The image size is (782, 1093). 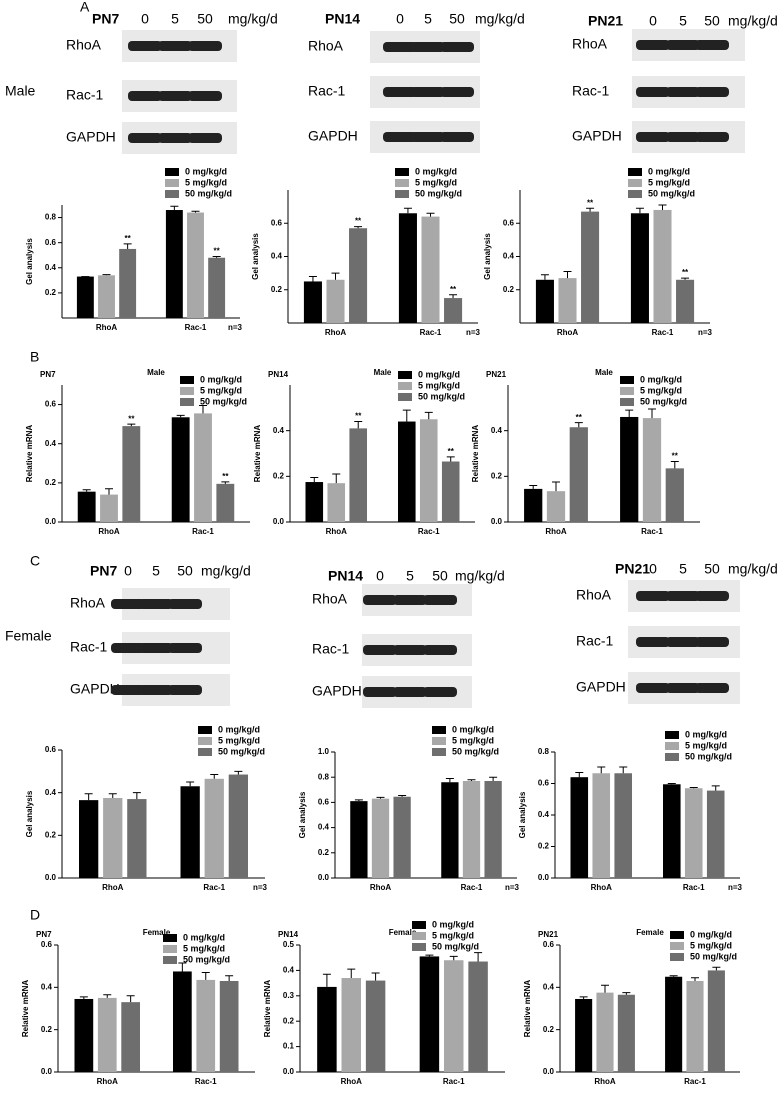 What do you see at coordinates (594, 595) in the screenshot?
I see `protein-label: RhoA` at bounding box center [594, 595].